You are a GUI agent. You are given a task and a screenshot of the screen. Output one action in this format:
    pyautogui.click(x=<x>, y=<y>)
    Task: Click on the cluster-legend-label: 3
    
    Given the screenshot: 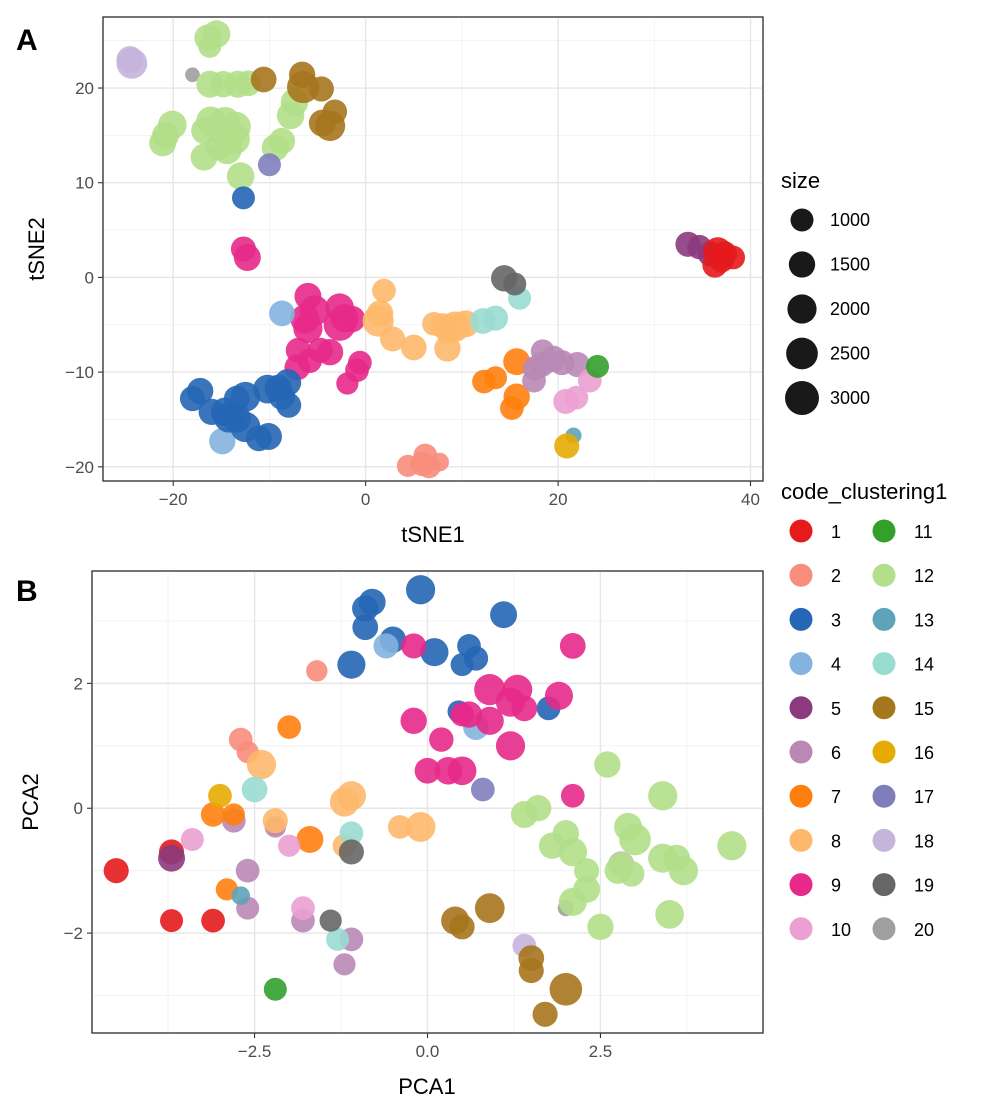 What is the action you would take?
    pyautogui.click(x=836, y=620)
    